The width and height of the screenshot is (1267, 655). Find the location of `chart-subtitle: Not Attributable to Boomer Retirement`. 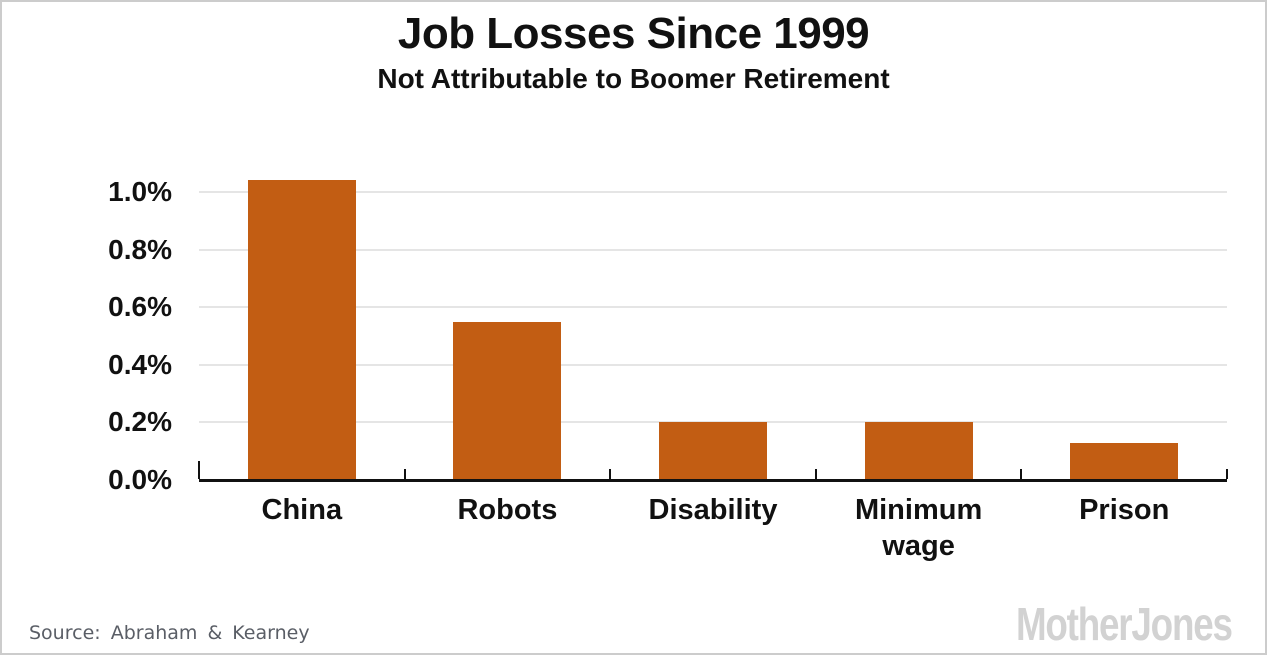

chart-subtitle: Not Attributable to Boomer Retirement is located at coordinates (633, 78).